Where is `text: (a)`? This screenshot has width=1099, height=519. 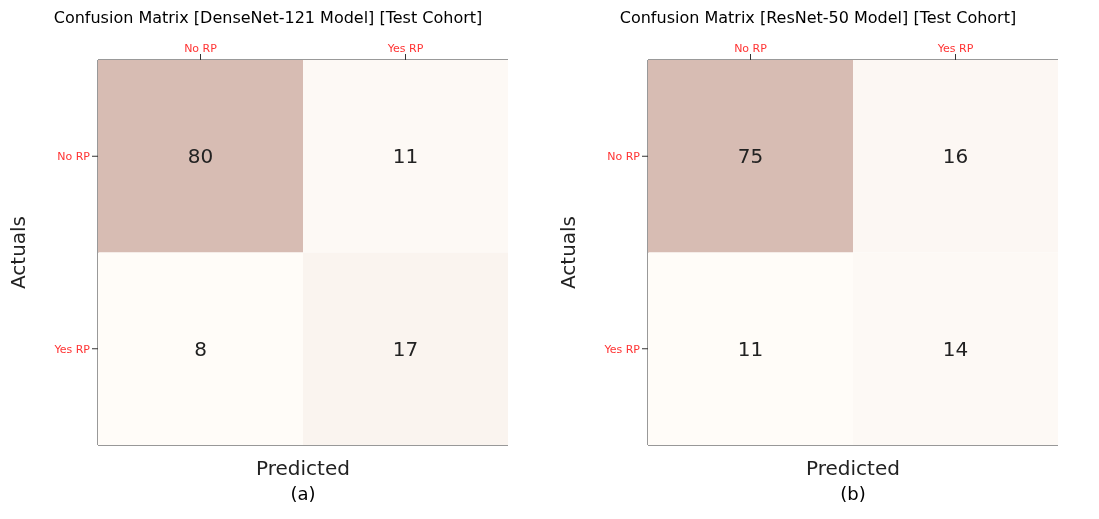
text: (a) is located at coordinates (303, 494).